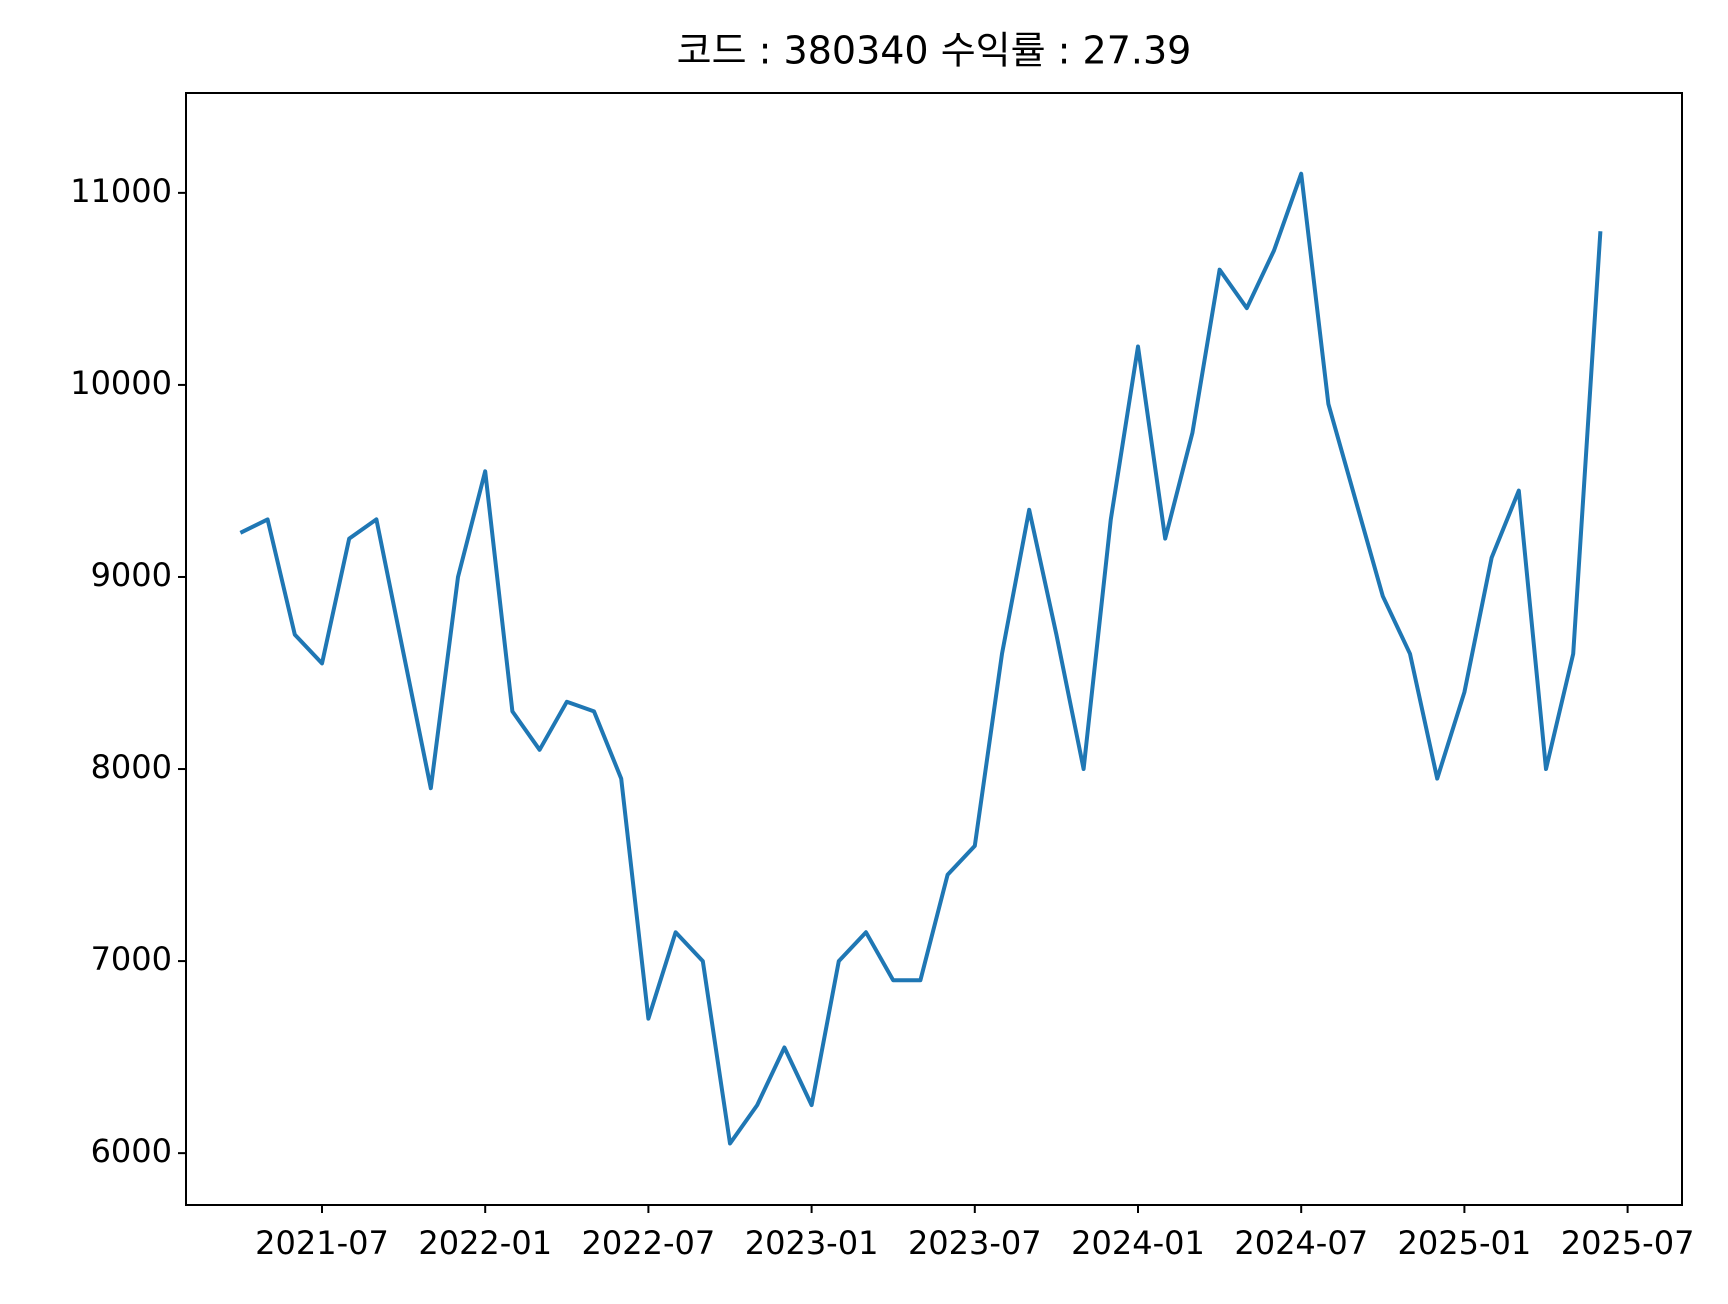  Describe the element at coordinates (812, 1243) in the screenshot. I see `x-tick-label: 2023-01` at that location.